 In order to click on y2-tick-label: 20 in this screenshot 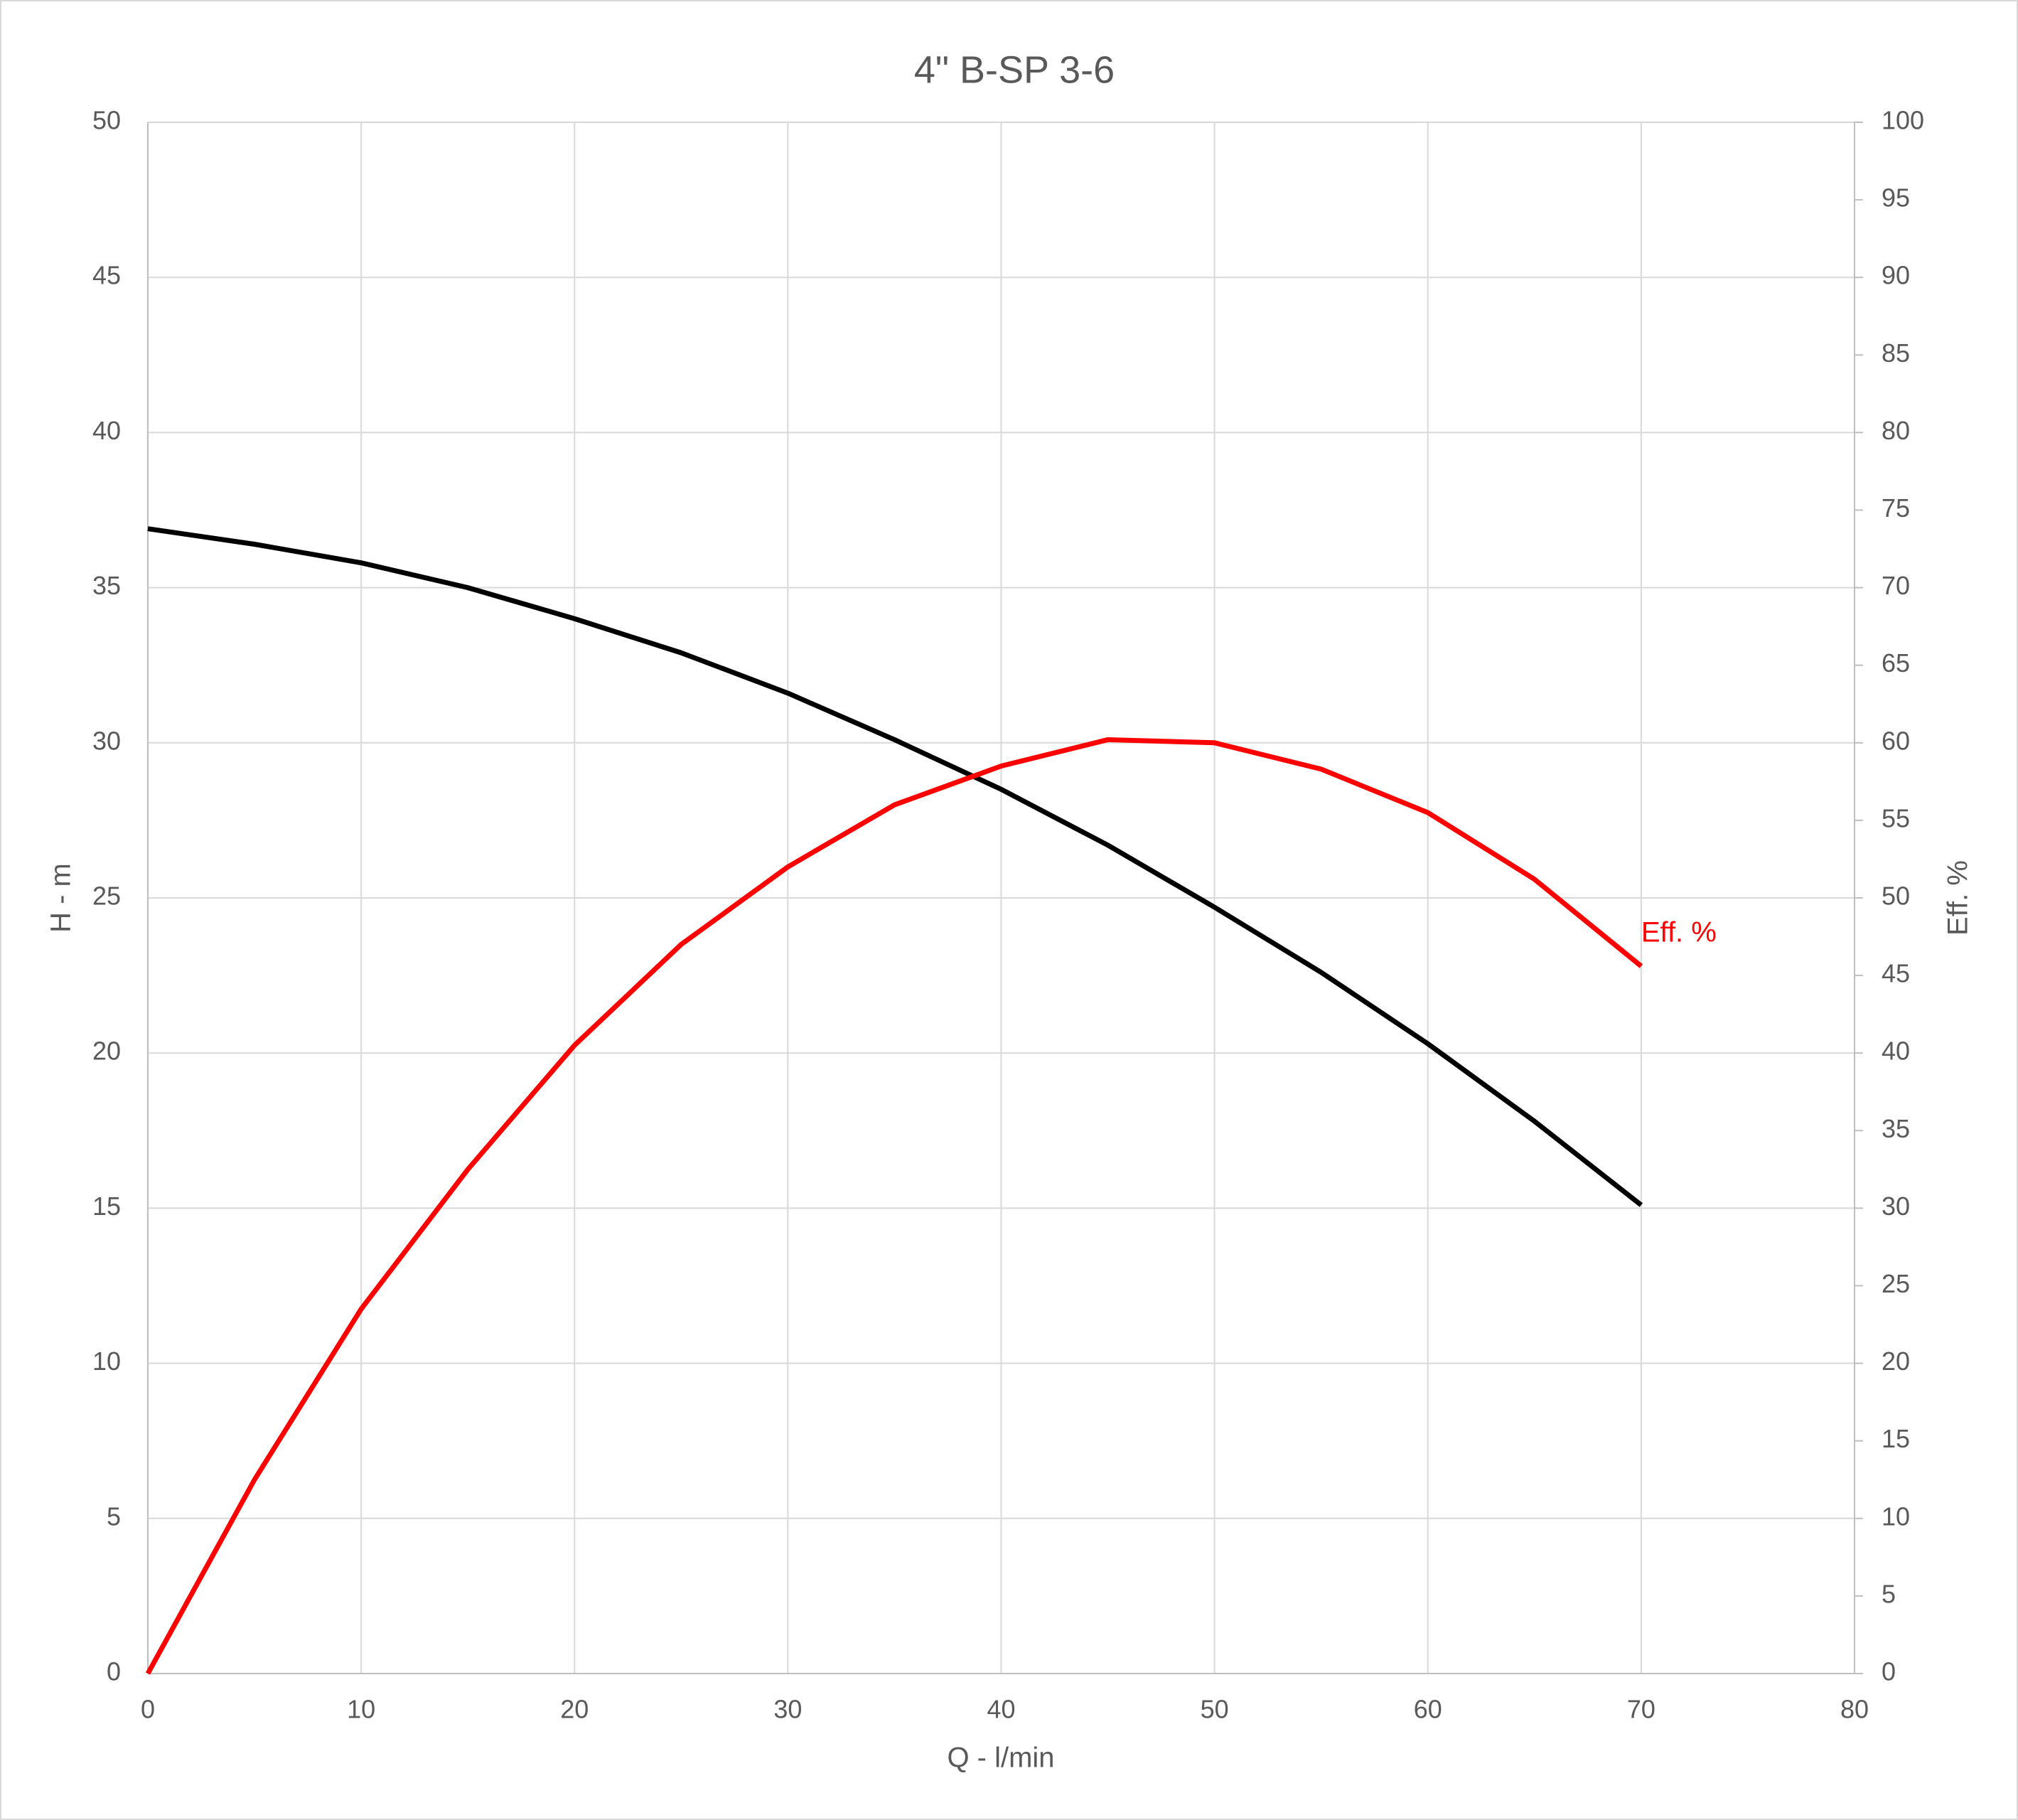, I will do `click(1896, 1362)`.